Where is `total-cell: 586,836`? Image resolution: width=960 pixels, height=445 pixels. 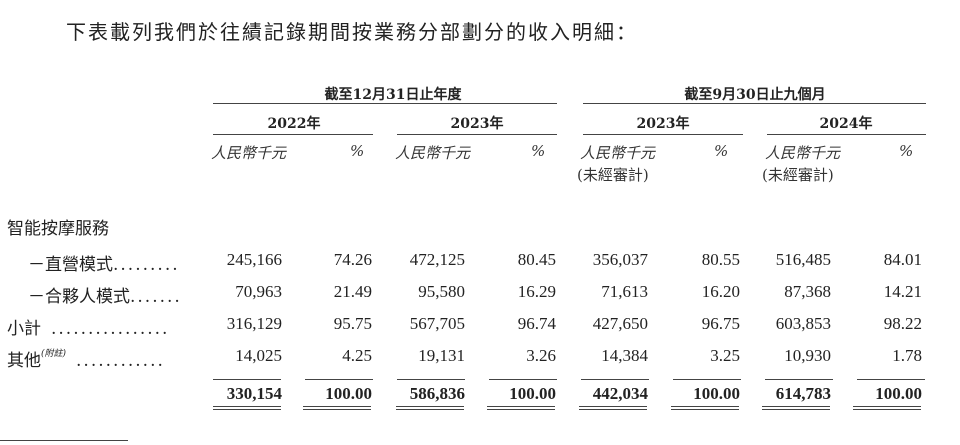
total-cell: 586,836 is located at coordinates (437, 393).